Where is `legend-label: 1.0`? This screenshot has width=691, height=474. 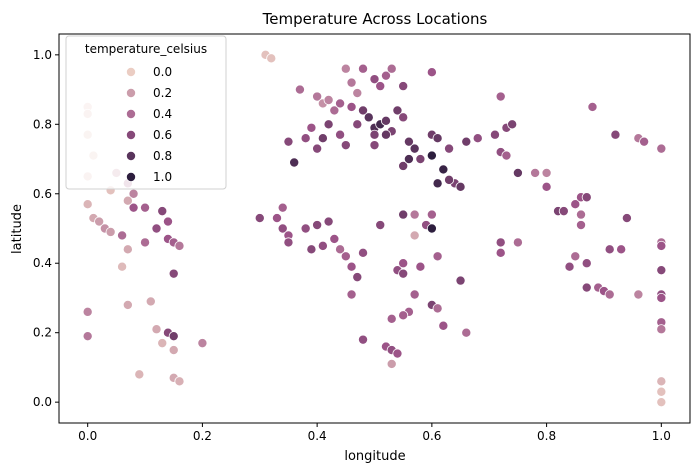 legend-label: 1.0 is located at coordinates (162, 177).